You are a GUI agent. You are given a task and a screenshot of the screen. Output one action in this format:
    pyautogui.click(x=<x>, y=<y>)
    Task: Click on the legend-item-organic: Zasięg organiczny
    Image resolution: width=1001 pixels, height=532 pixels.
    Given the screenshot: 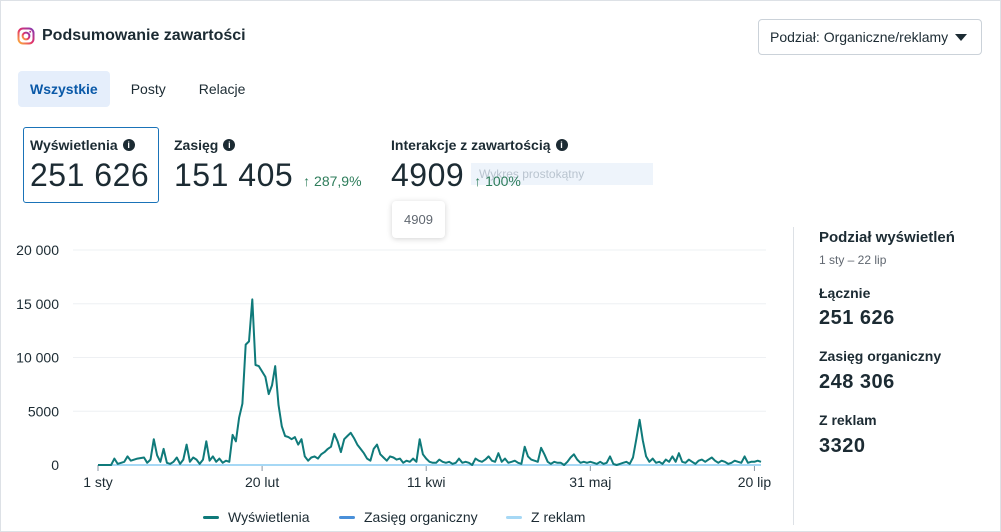 What is the action you would take?
    pyautogui.click(x=408, y=517)
    